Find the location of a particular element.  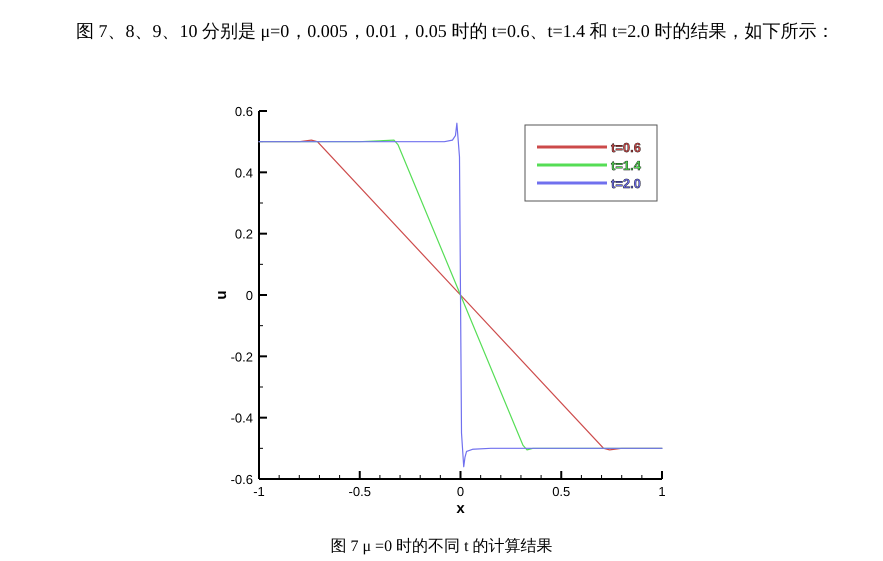

legend-item: t=0.6 is located at coordinates (589, 147).